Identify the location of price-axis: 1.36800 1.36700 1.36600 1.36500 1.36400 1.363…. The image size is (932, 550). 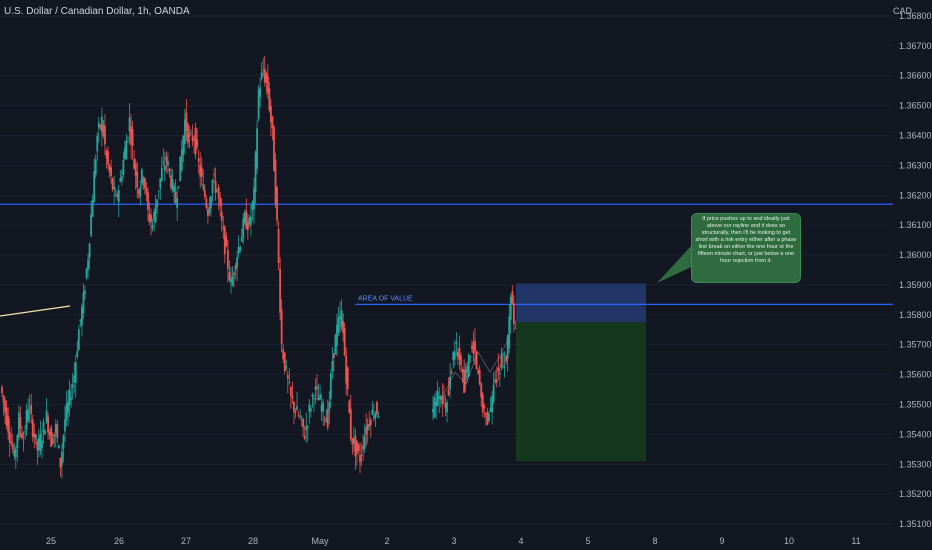
(915, 270).